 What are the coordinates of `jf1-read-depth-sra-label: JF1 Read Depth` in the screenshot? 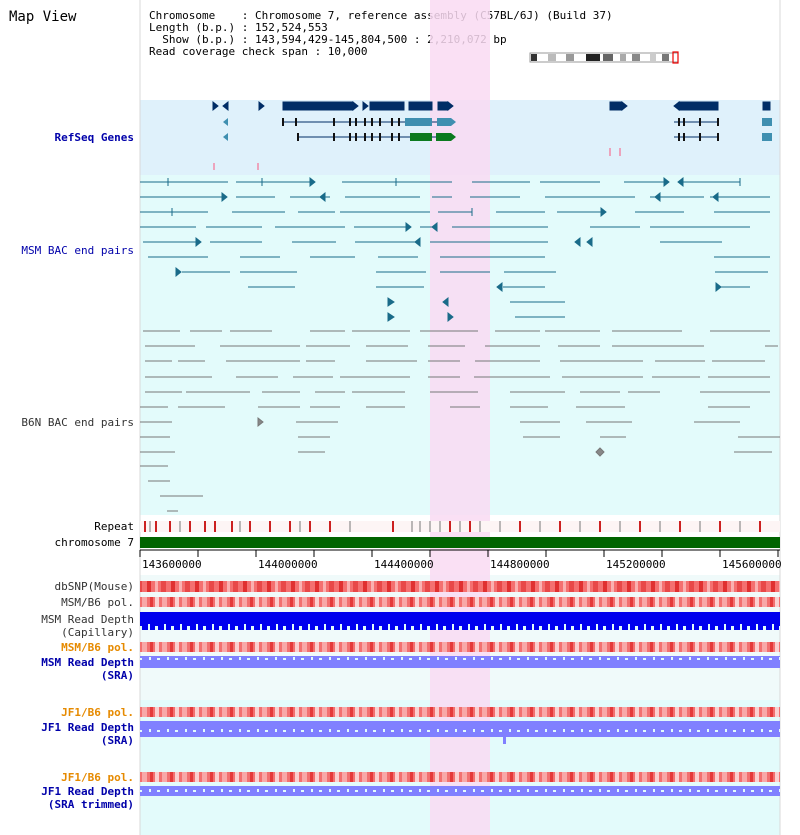 It's located at (87, 727).